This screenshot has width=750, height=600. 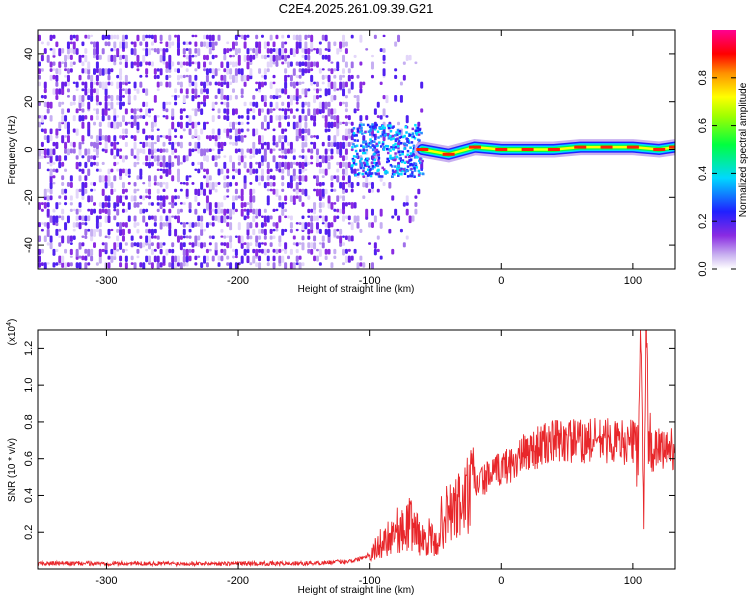 I want to click on colorbar-gradient, so click(x=724, y=149).